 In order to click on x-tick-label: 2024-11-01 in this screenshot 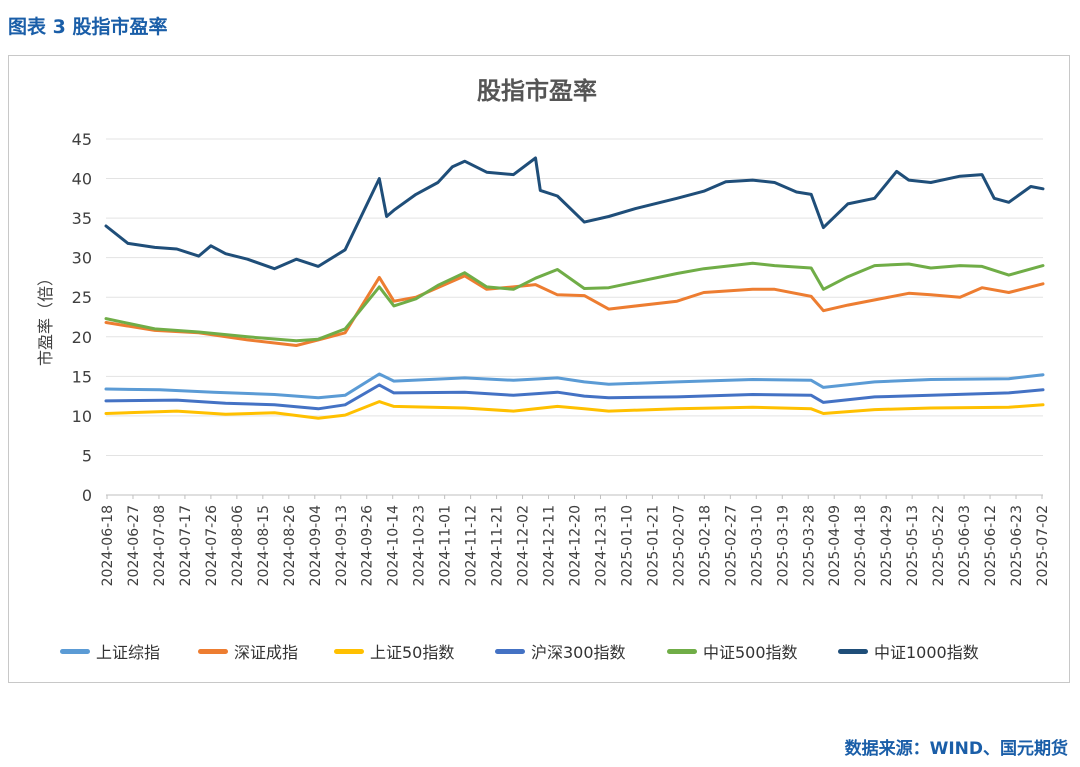, I will do `click(446, 545)`.